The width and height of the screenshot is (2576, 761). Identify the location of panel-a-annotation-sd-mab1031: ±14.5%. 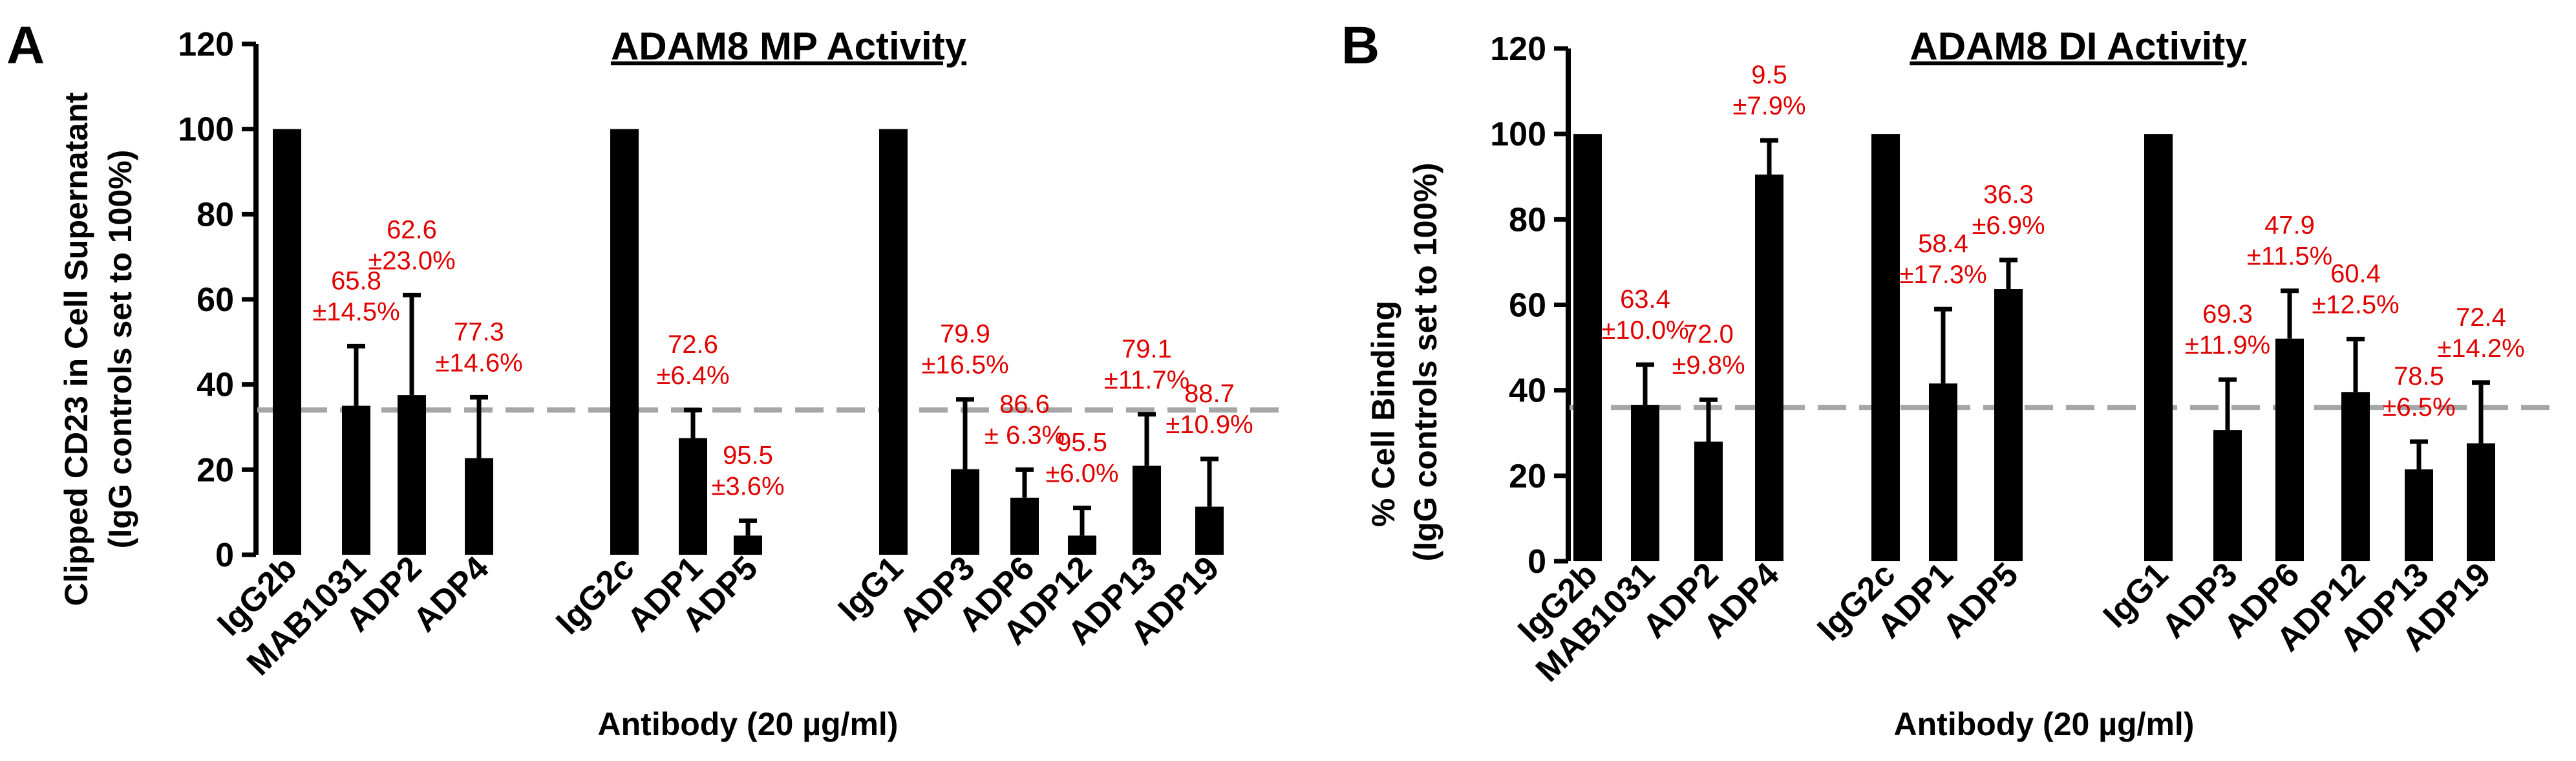
(355, 311).